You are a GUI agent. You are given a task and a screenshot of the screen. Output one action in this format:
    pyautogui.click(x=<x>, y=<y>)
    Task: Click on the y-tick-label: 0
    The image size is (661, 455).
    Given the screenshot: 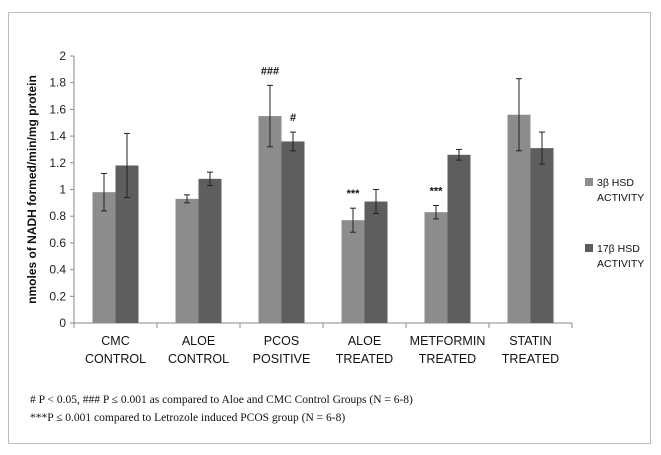 What is the action you would take?
    pyautogui.click(x=62, y=323)
    